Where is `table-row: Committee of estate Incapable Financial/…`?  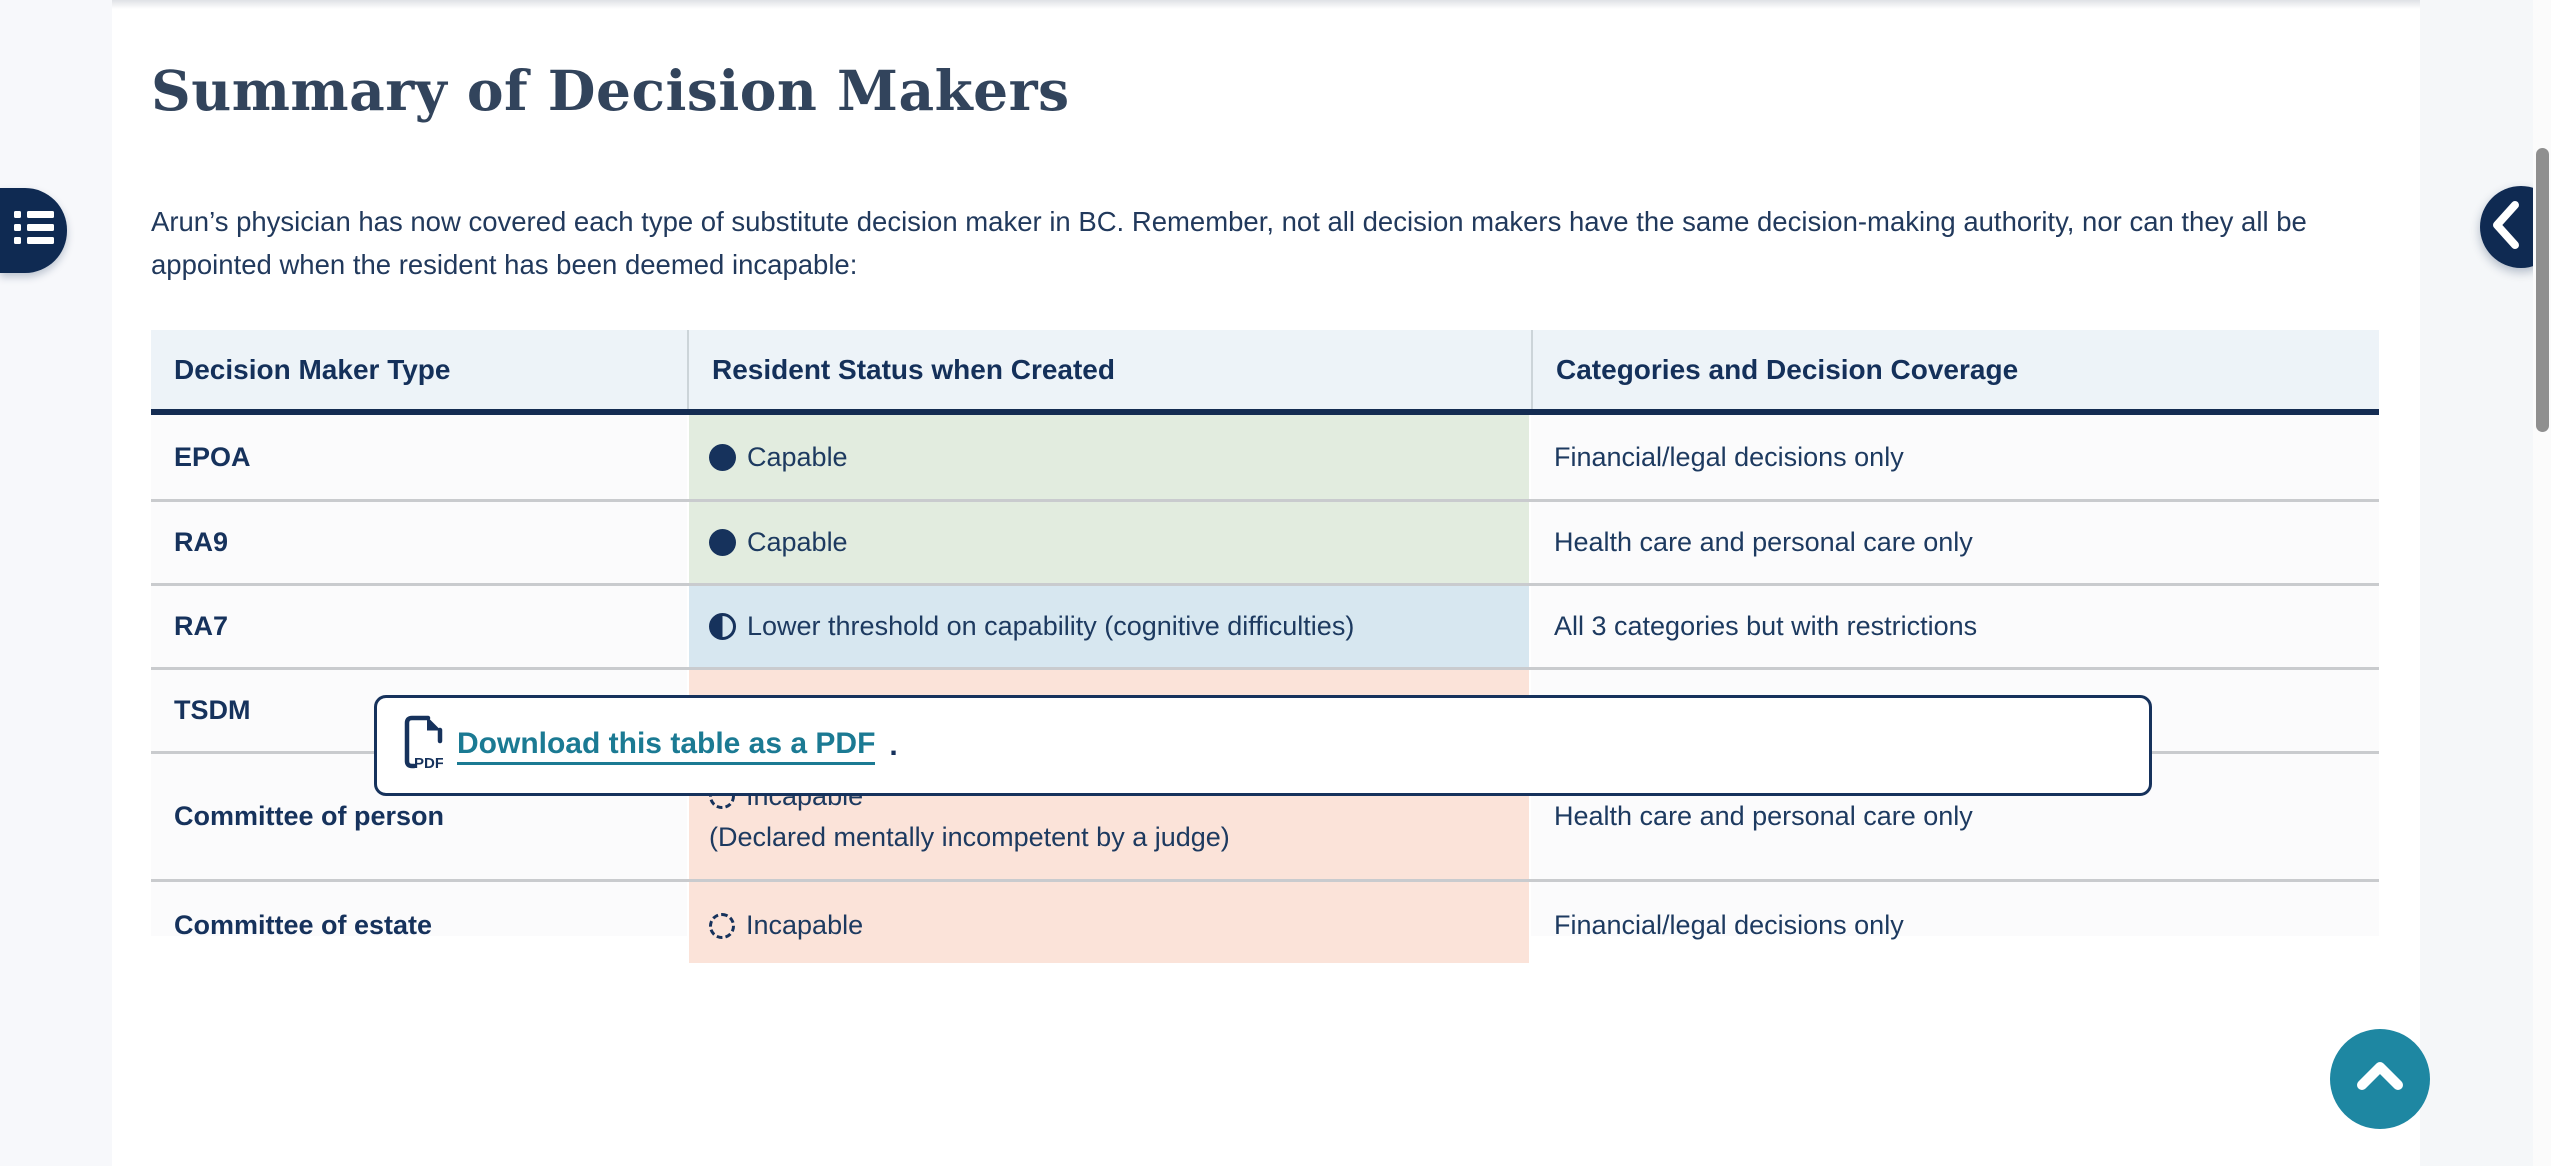
table-row: Committee of estate Incapable Financial/… is located at coordinates (1265, 921).